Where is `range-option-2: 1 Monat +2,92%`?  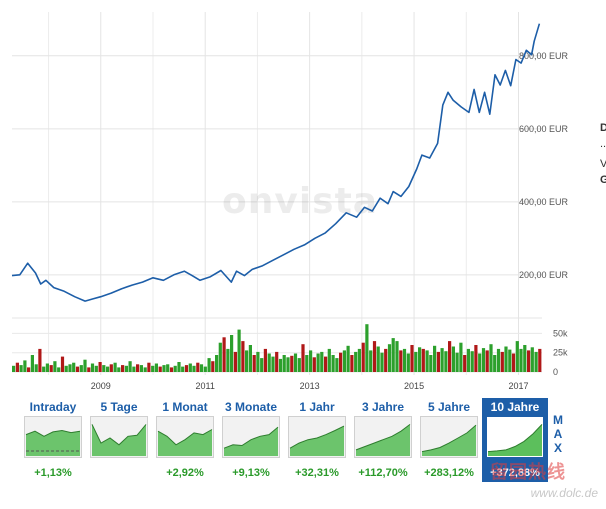 range-option-2: 1 Monat +2,92% is located at coordinates (185, 440).